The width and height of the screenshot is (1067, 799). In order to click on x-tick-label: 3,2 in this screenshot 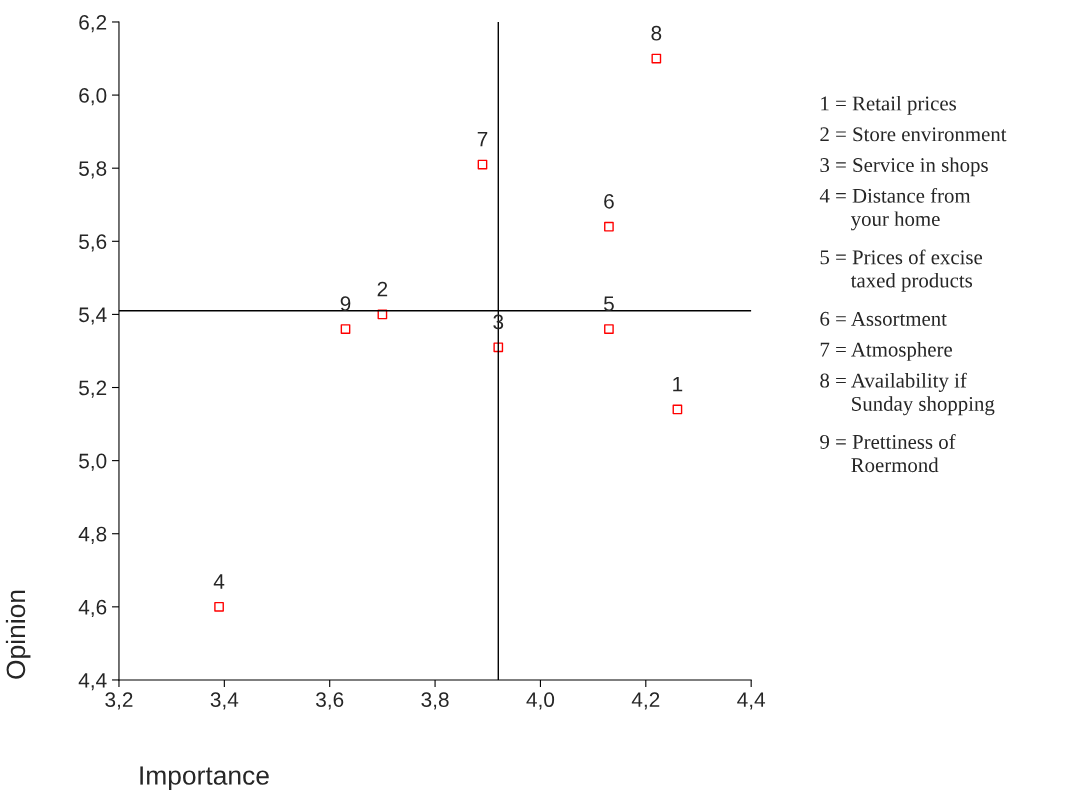, I will do `click(119, 701)`.